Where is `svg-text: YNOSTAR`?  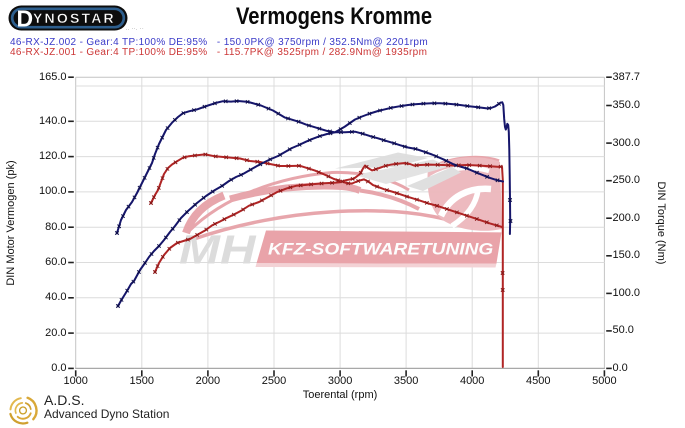 svg-text: YNOSTAR is located at coordinates (74, 18).